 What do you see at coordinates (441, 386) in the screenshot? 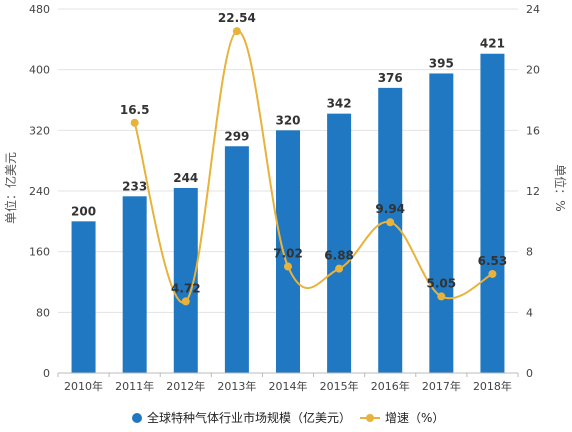
I see `x-tick-label: 2017年` at bounding box center [441, 386].